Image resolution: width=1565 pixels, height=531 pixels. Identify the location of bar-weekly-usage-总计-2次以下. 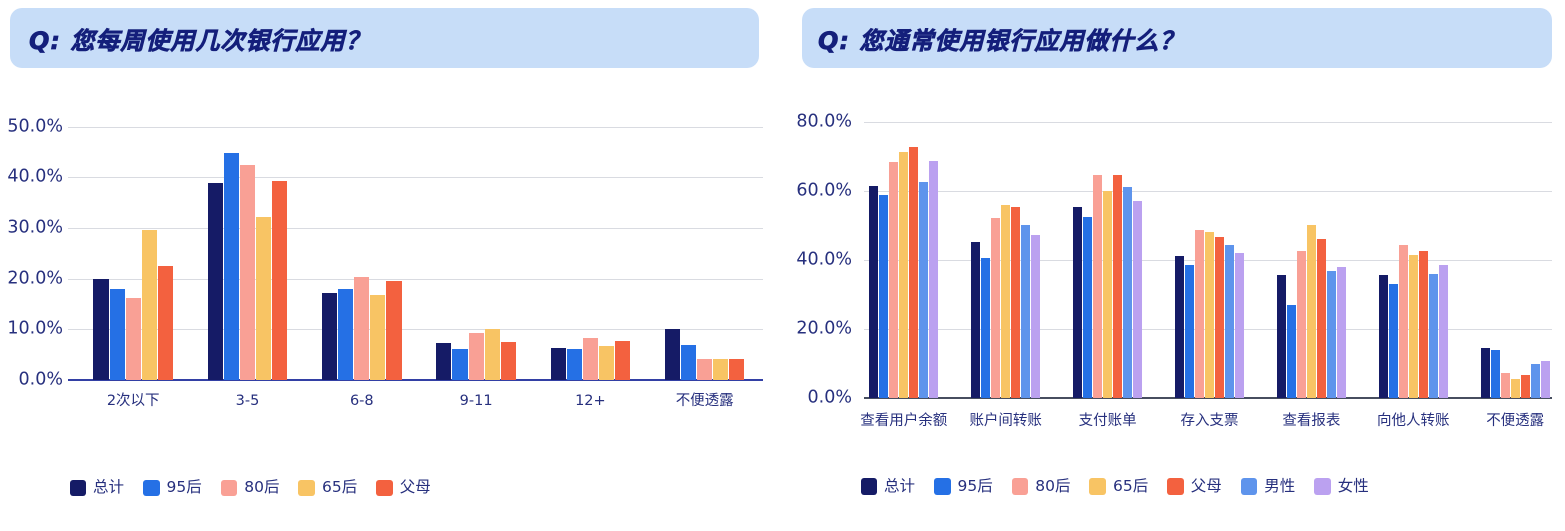
(101, 329).